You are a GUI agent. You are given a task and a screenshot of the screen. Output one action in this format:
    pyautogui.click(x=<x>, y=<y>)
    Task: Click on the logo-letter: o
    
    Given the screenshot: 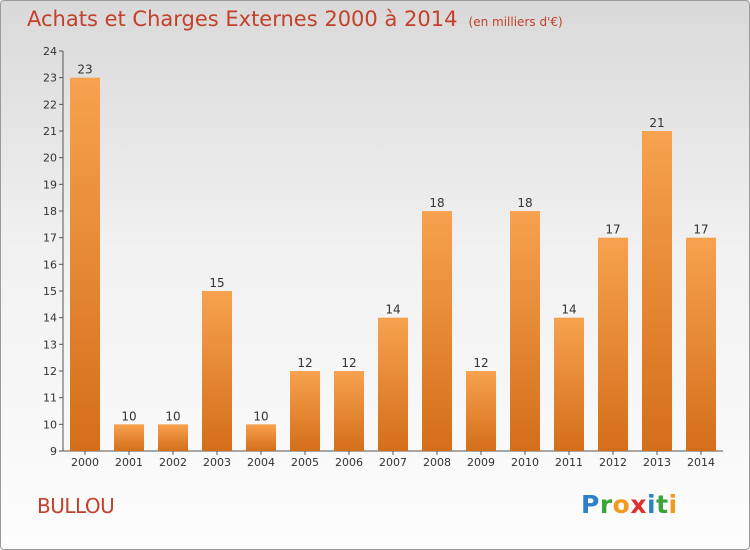 What is the action you would take?
    pyautogui.click(x=621, y=504)
    